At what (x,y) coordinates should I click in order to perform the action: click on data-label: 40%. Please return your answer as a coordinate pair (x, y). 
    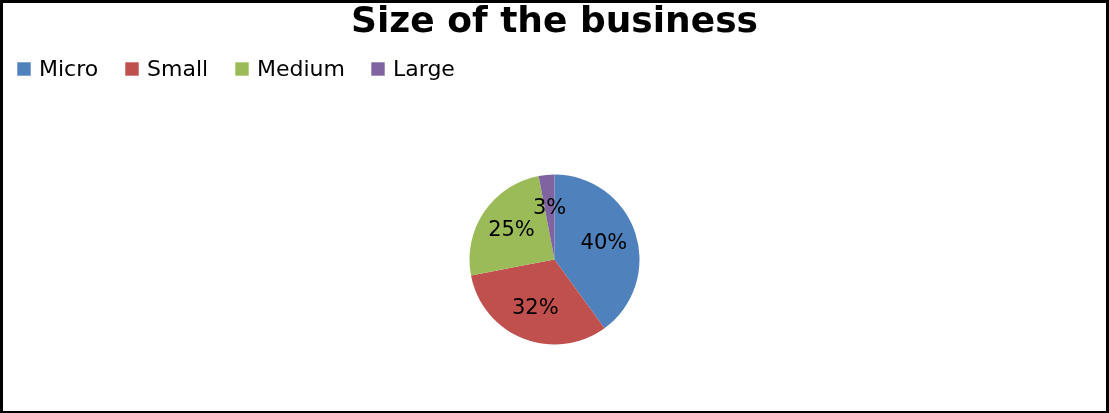
    Looking at the image, I should click on (604, 242).